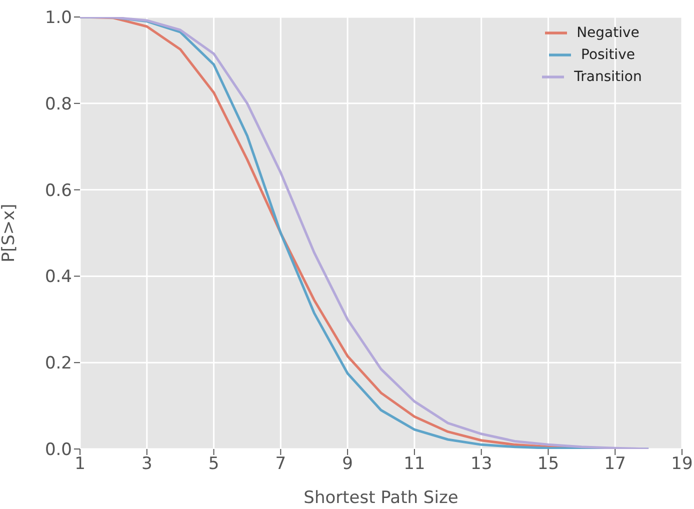 Image resolution: width=694 pixels, height=509 pixels. Describe the element at coordinates (80, 464) in the screenshot. I see `x-tick-label: 1` at that location.